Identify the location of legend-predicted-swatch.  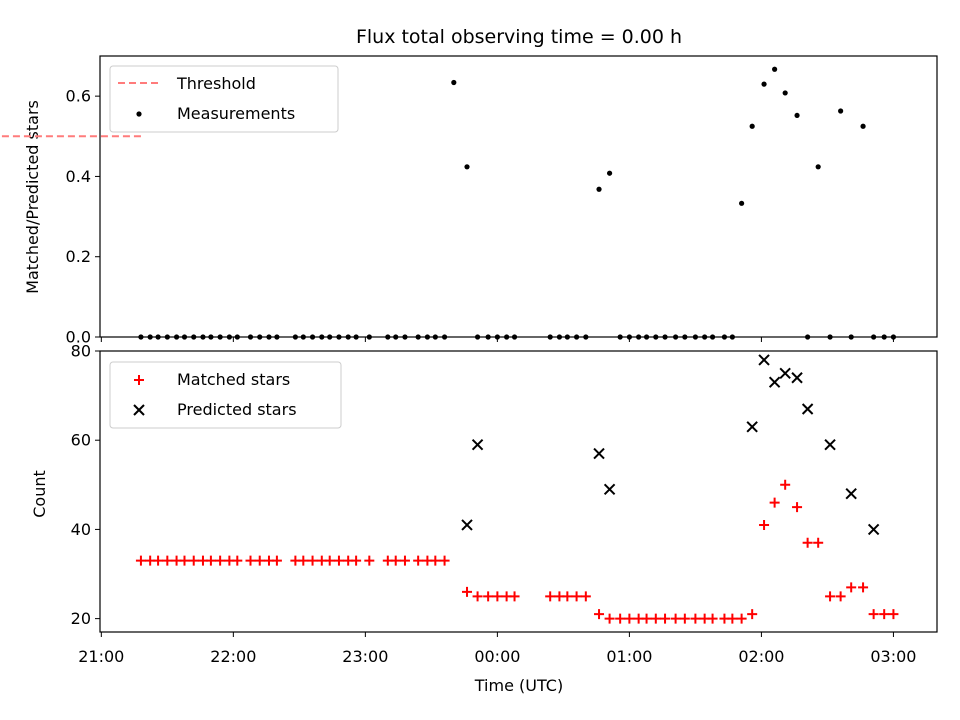
(139, 410).